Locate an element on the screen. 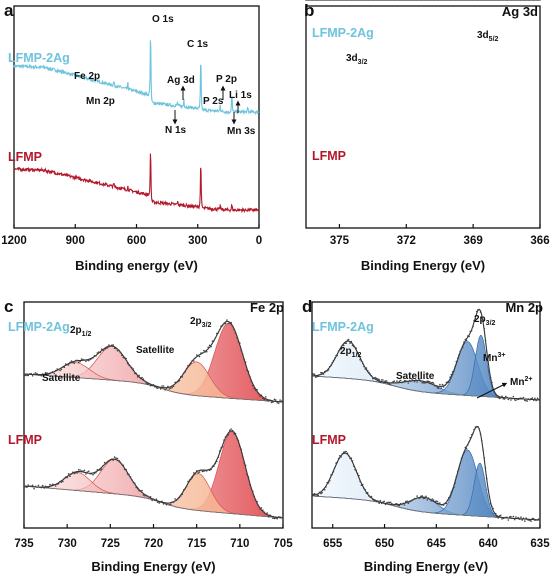 The height and width of the screenshot is (580, 550). ann-c-satellite-left: Satellite is located at coordinates (61, 378).